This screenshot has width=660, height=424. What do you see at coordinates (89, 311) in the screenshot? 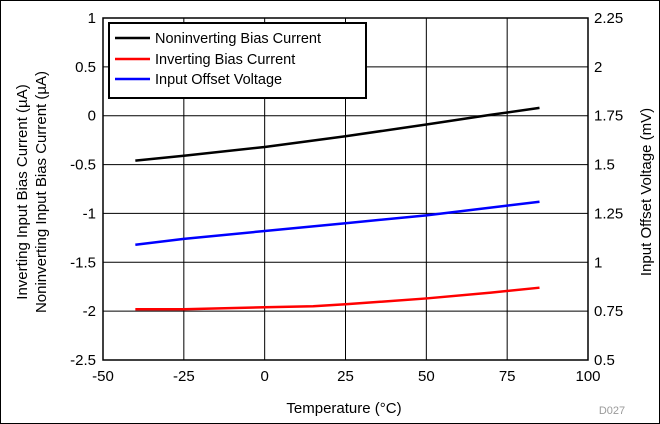
I see `y-left-tick-label: -2` at bounding box center [89, 311].